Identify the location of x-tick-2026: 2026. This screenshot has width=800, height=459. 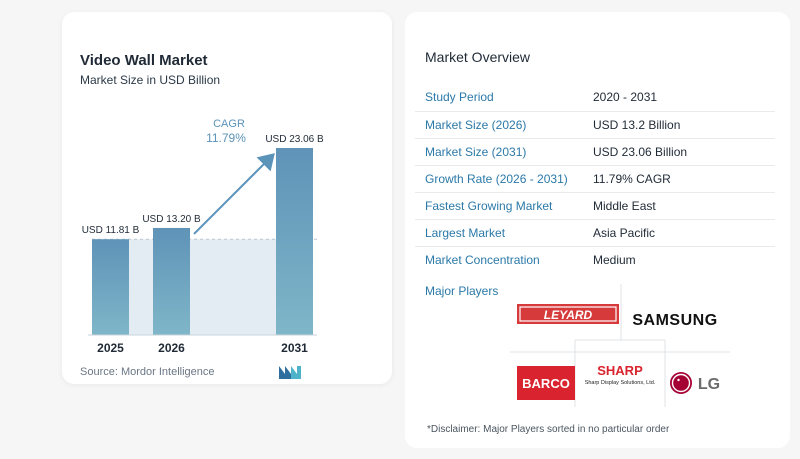
(171, 348).